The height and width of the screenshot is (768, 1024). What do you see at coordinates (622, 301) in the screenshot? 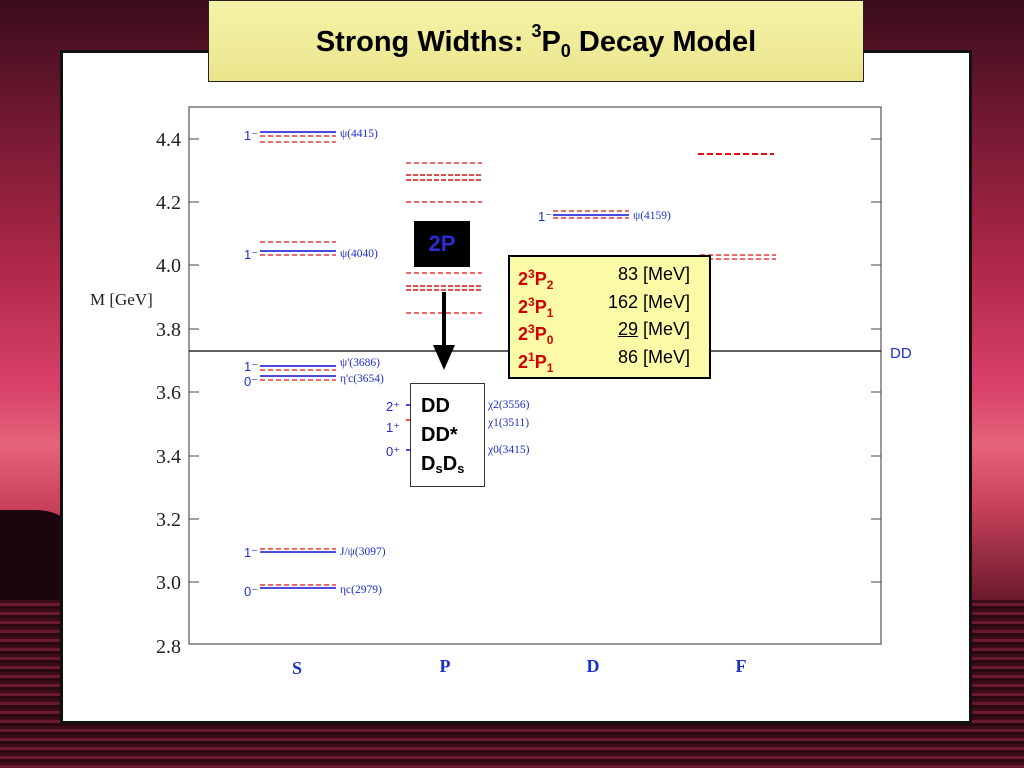
I see `width-value: 162` at bounding box center [622, 301].